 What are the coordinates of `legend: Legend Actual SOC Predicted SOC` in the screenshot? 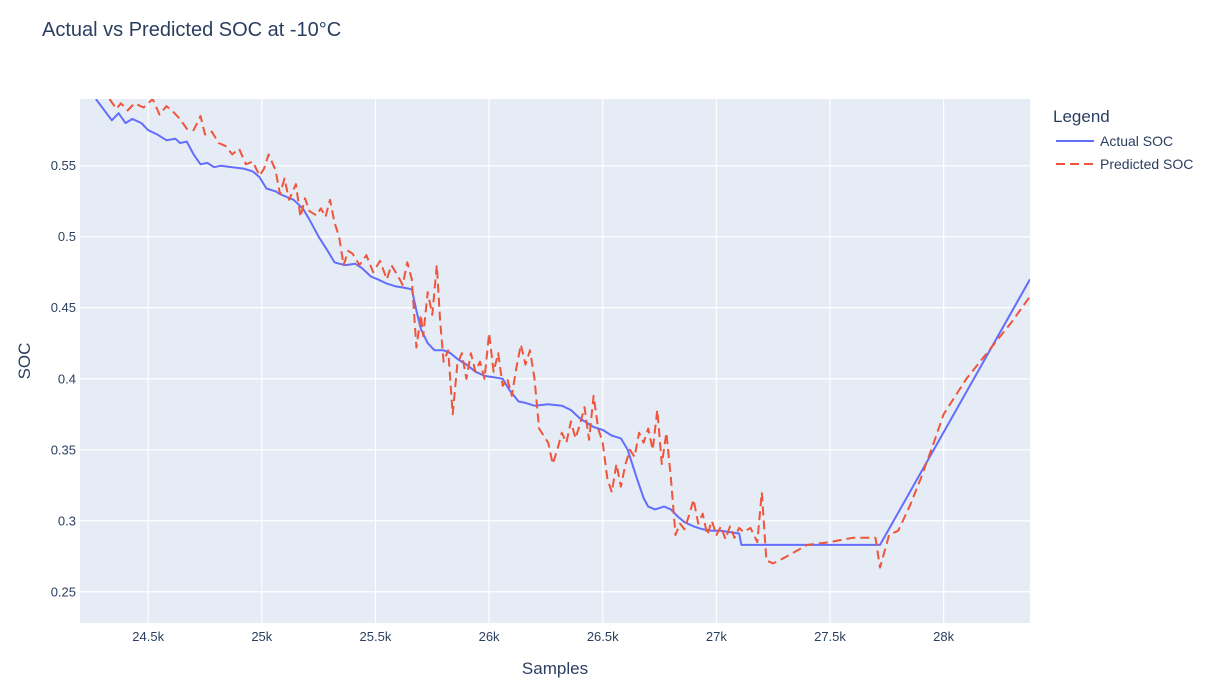 It's located at (1123, 139).